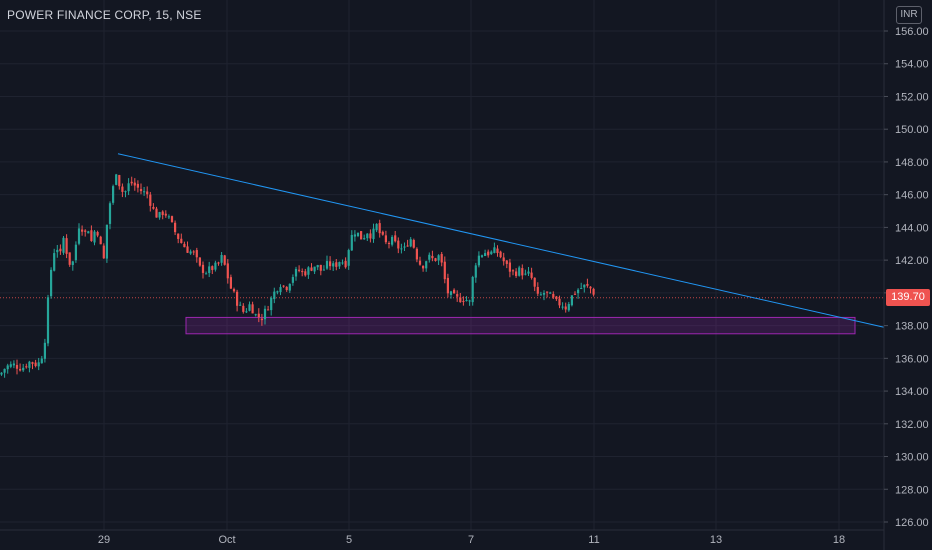  What do you see at coordinates (226, 540) in the screenshot?
I see `x-tick-label: Oct` at bounding box center [226, 540].